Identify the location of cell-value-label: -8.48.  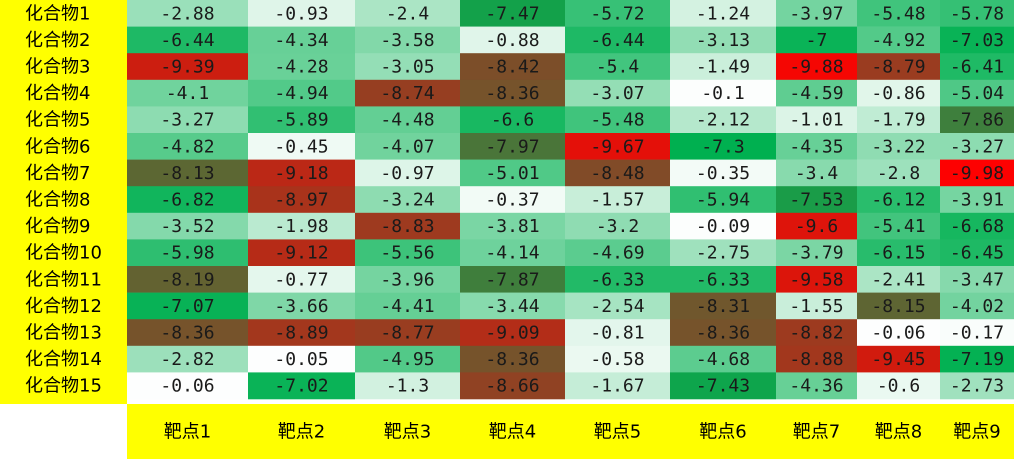
(617, 173).